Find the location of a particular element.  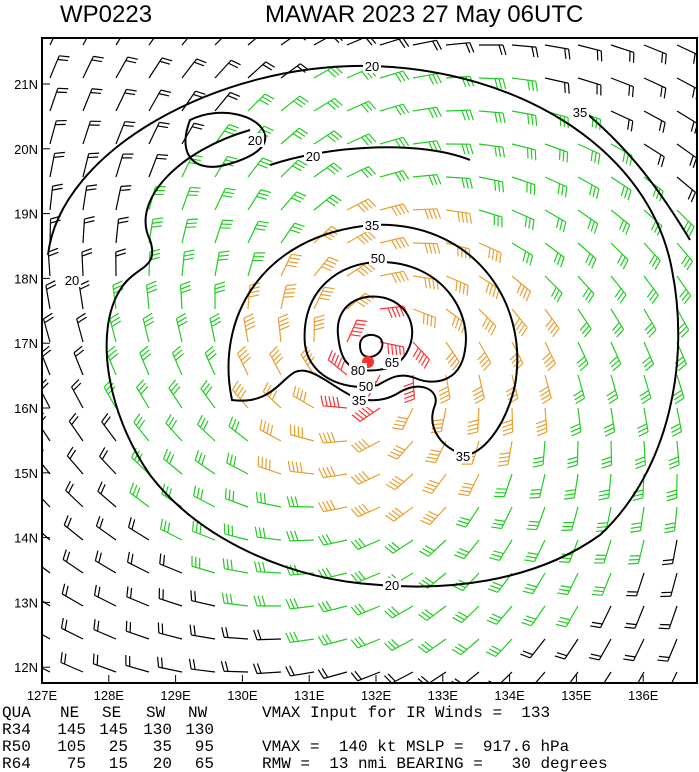

lon-label: 135E is located at coordinates (576, 695).